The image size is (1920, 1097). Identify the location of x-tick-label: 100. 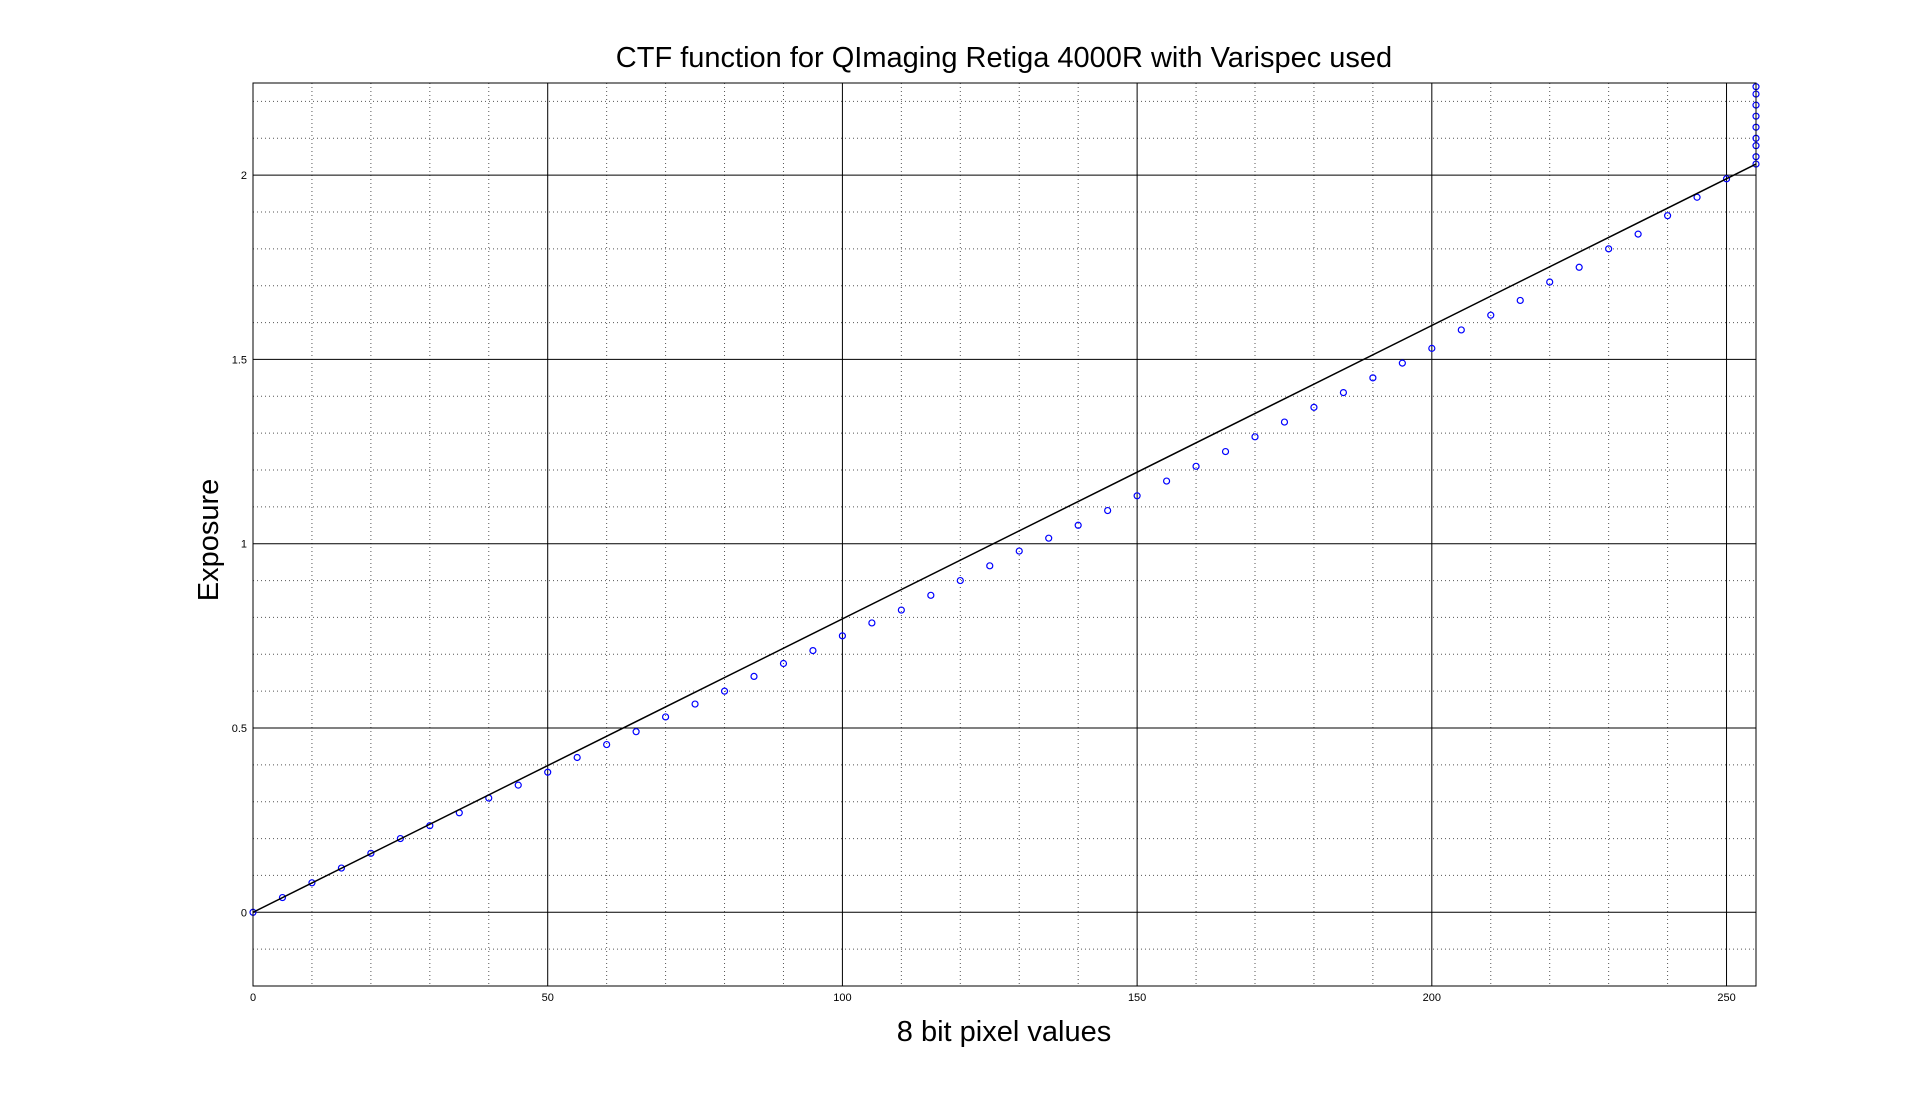
(842, 998).